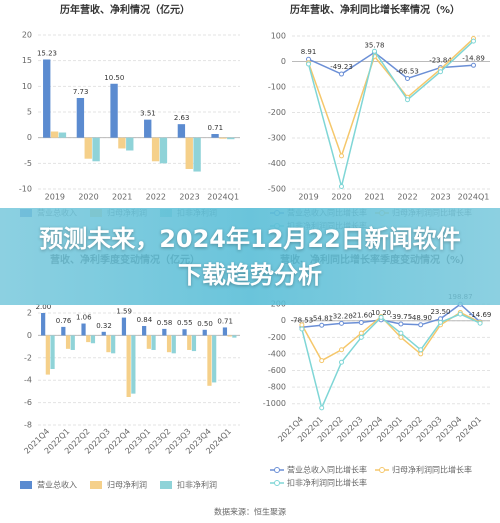 This screenshot has width=500, height=523. Describe the element at coordinates (216, 128) in the screenshot. I see `data-label: 0.71` at that location.